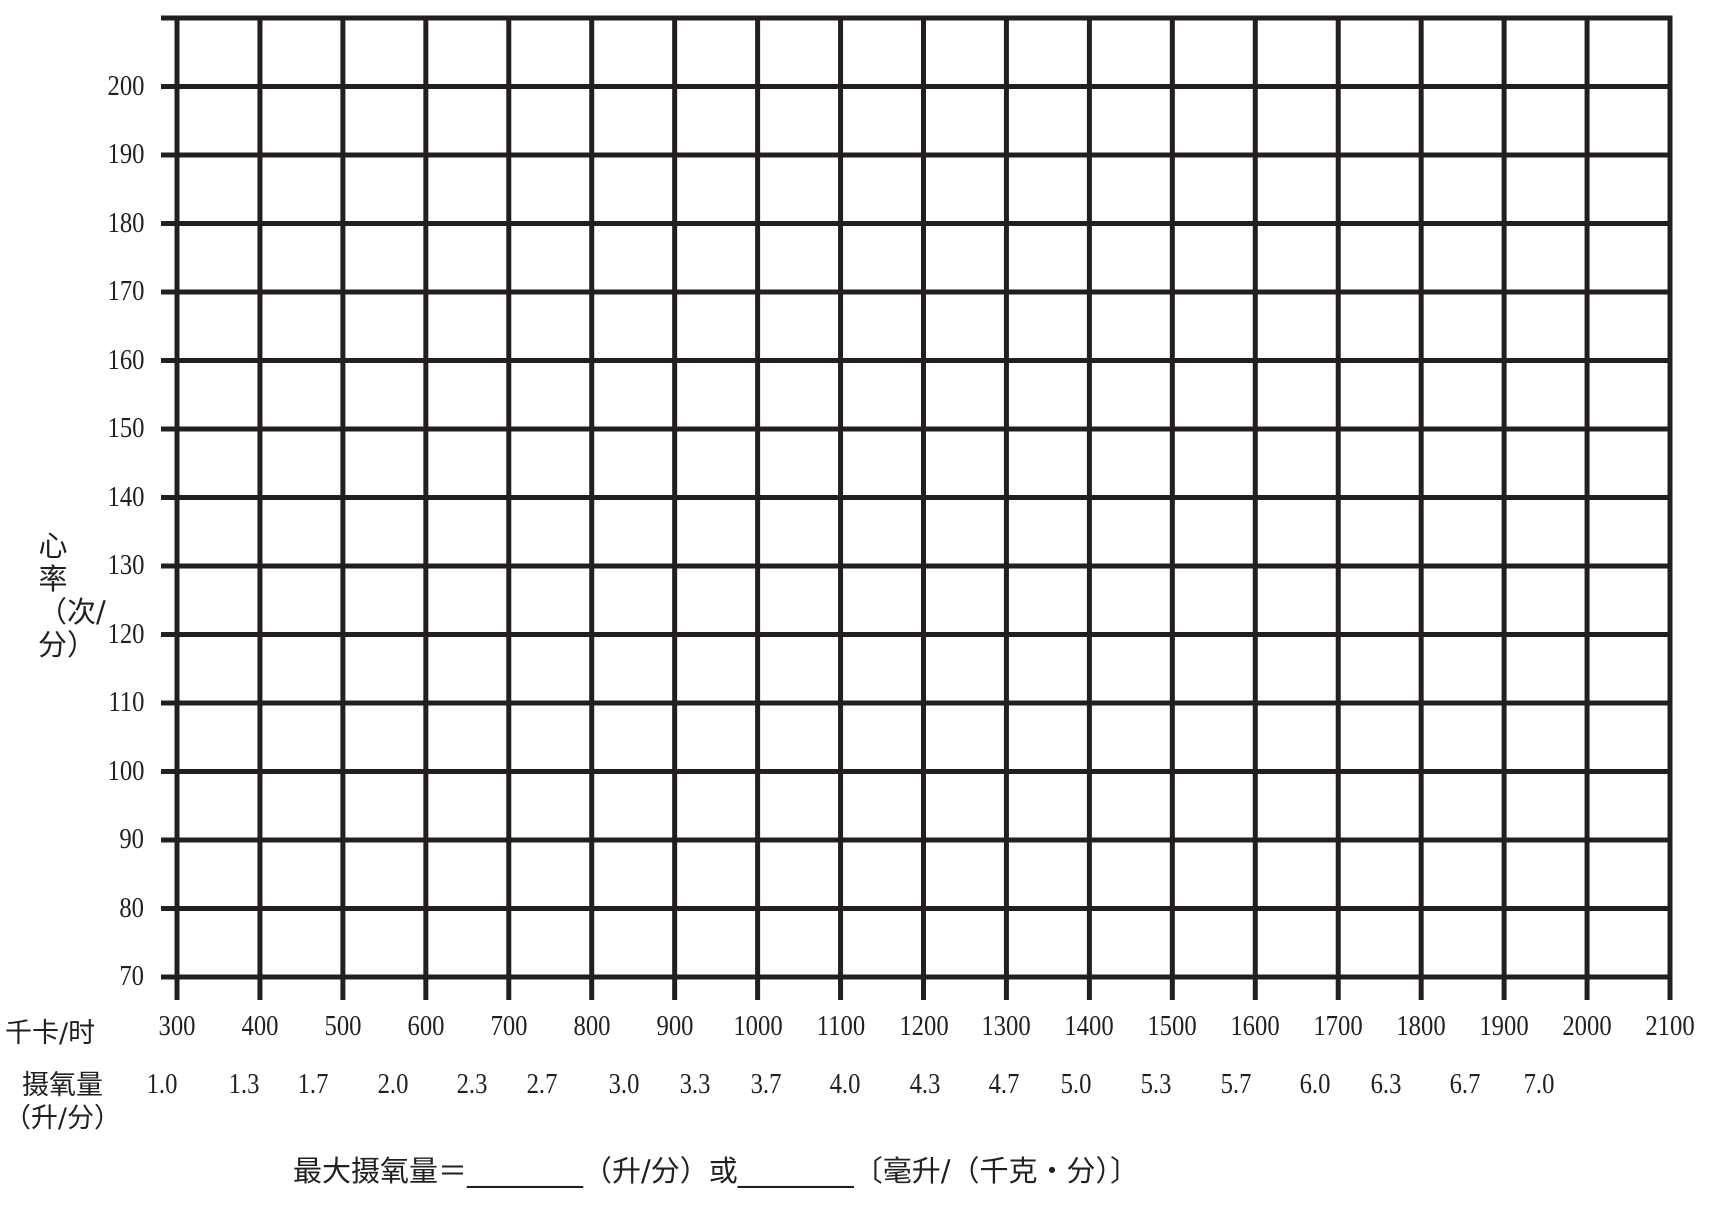 The image size is (1711, 1205). What do you see at coordinates (72, 595) in the screenshot?
I see `y-axis-label: 心率（次/分）` at bounding box center [72, 595].